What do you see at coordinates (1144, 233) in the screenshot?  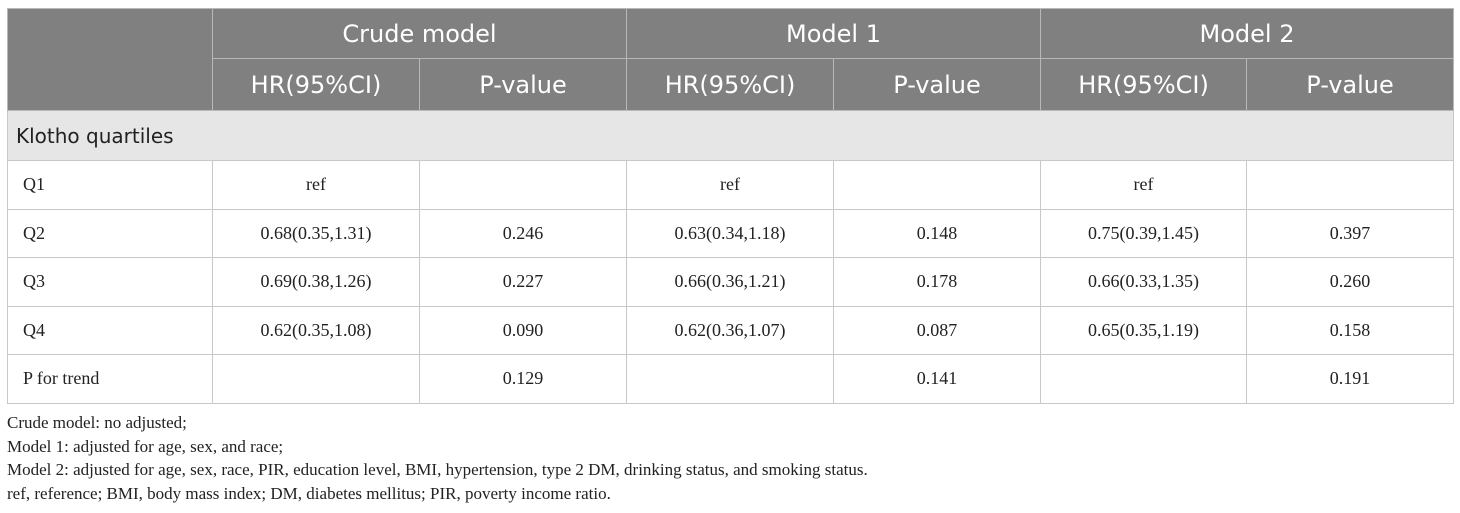 I see `cell: 0.75(0.39,1.45)` at bounding box center [1144, 233].